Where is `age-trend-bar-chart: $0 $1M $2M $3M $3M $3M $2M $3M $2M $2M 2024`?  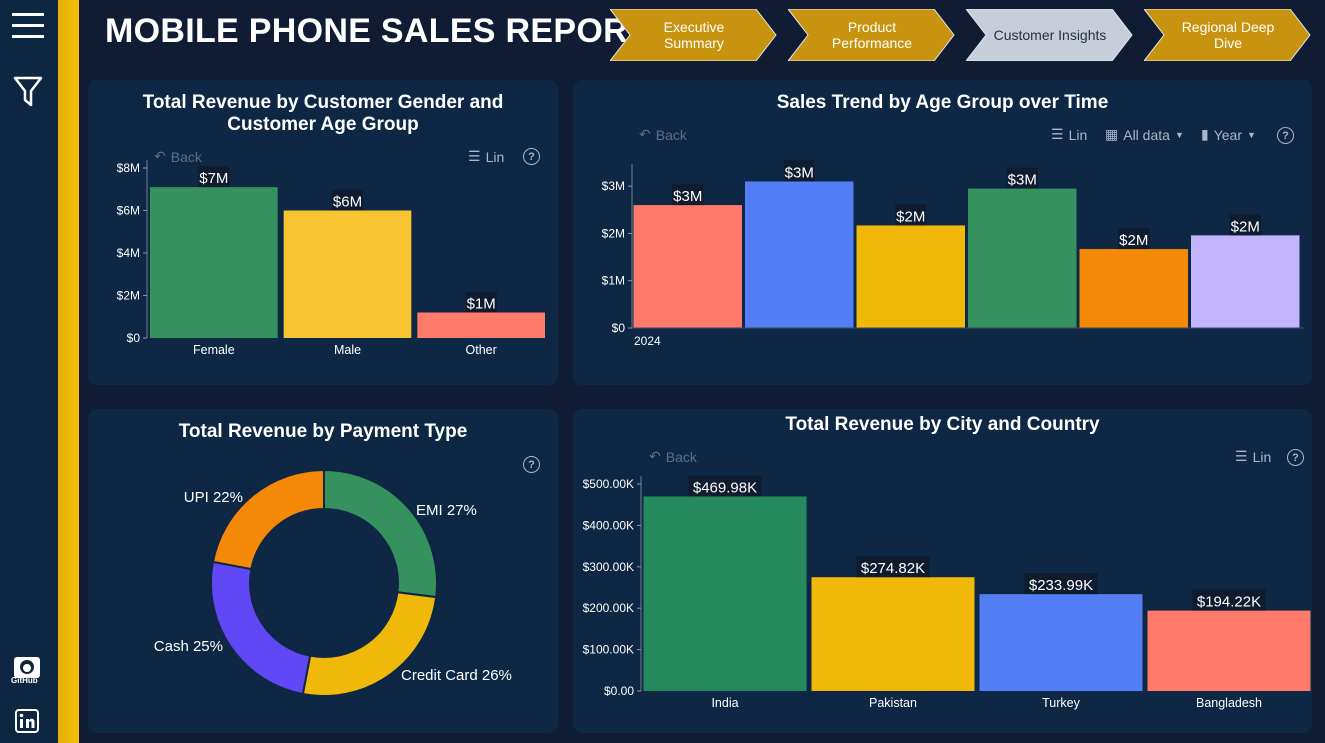 age-trend-bar-chart: $0 $1M $2M $3M $3M $3M $2M $3M $2M $2M 2024 is located at coordinates (953, 254).